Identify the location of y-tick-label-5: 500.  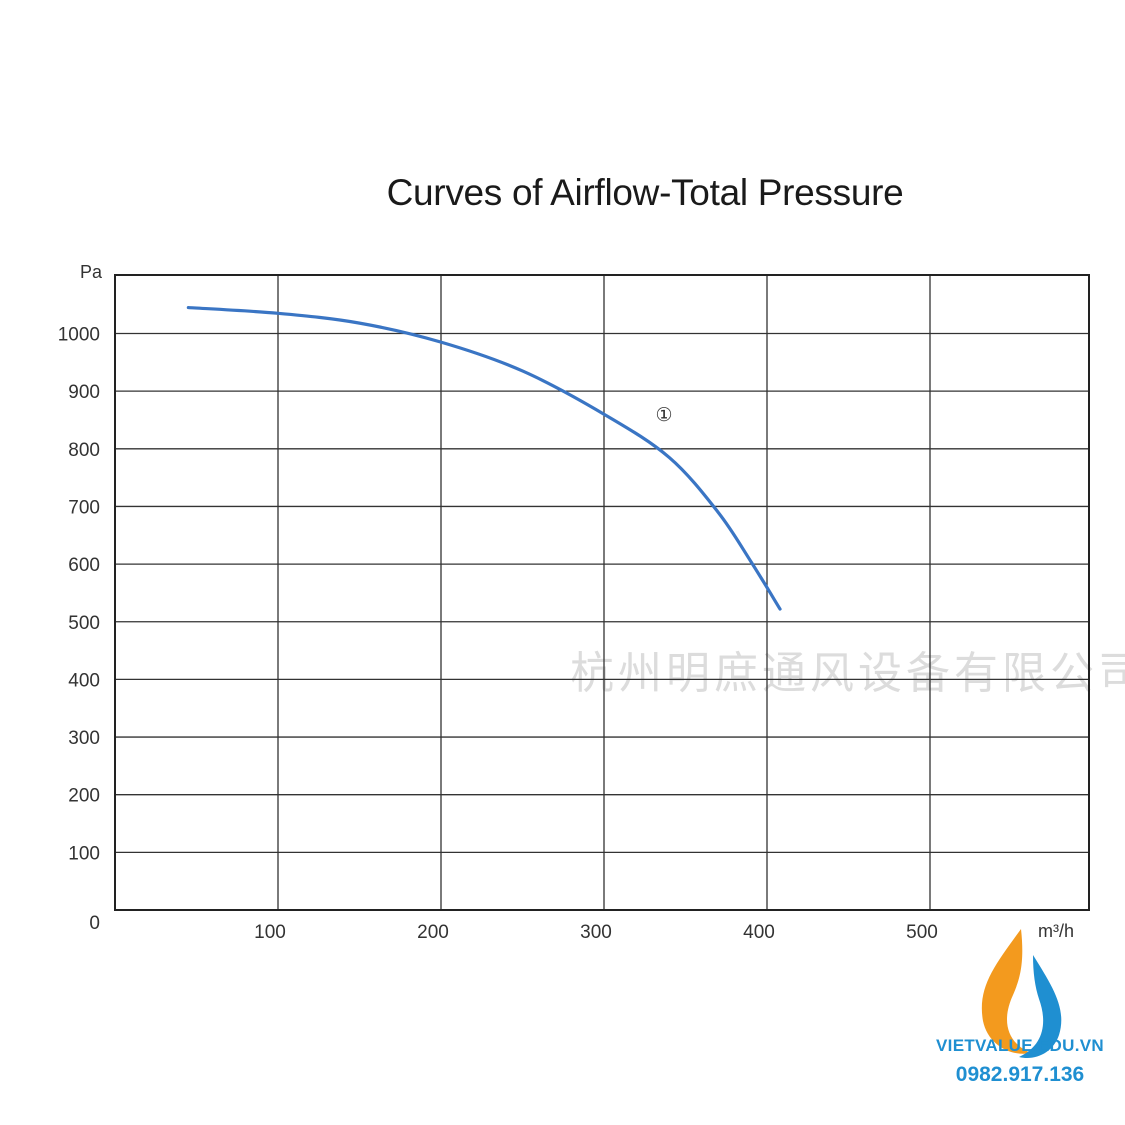
(84, 623).